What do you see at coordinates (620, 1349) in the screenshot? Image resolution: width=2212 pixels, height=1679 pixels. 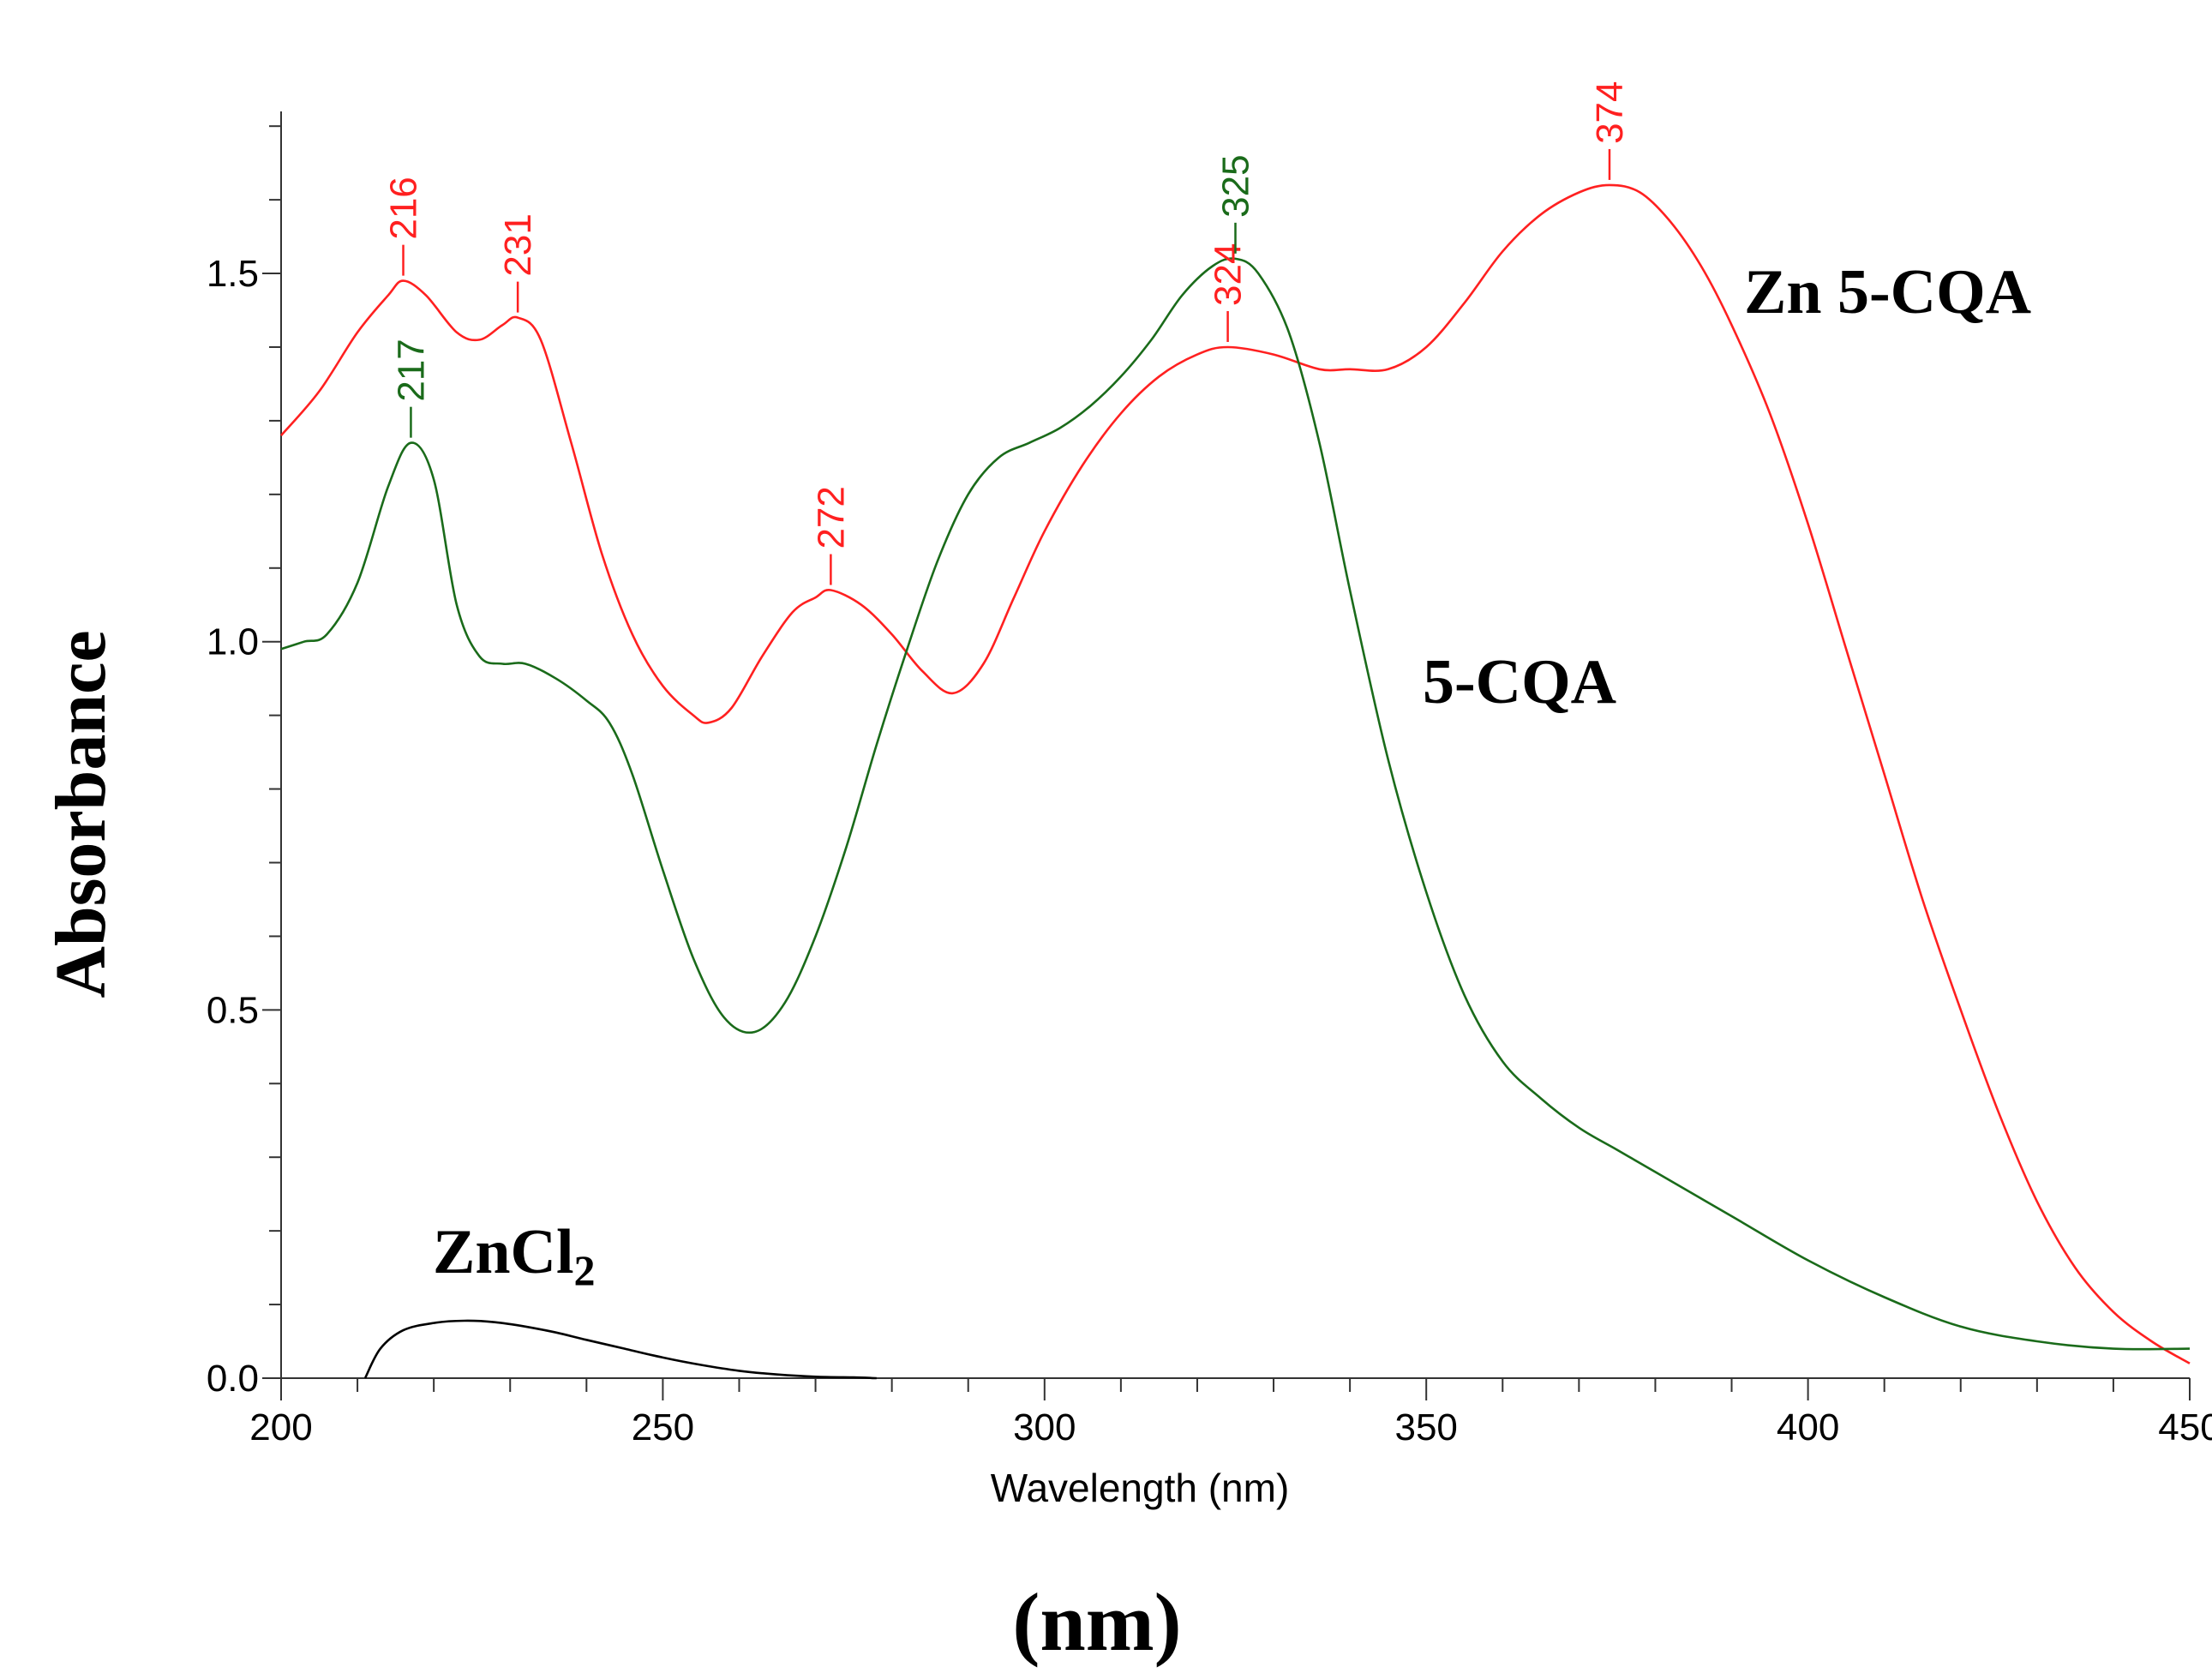 I see `series-line-zncl2` at bounding box center [620, 1349].